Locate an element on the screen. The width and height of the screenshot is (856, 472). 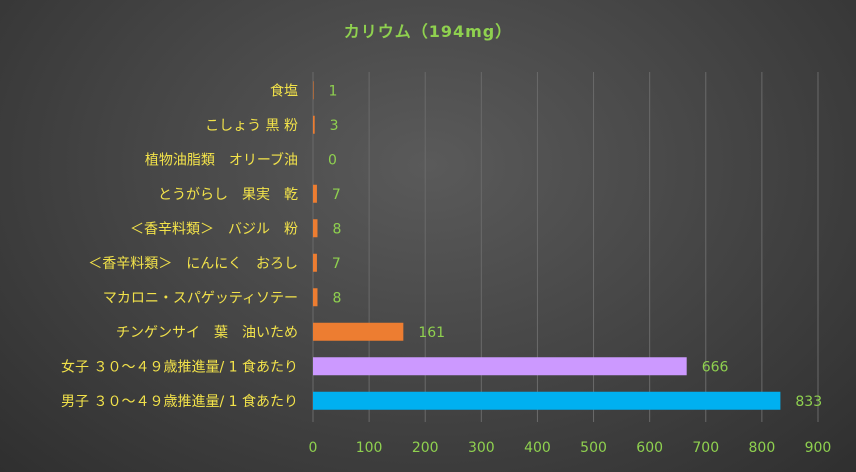
category-label: 女子 ３０～４９歳推進量/ 1 食あたり is located at coordinates (179, 366).